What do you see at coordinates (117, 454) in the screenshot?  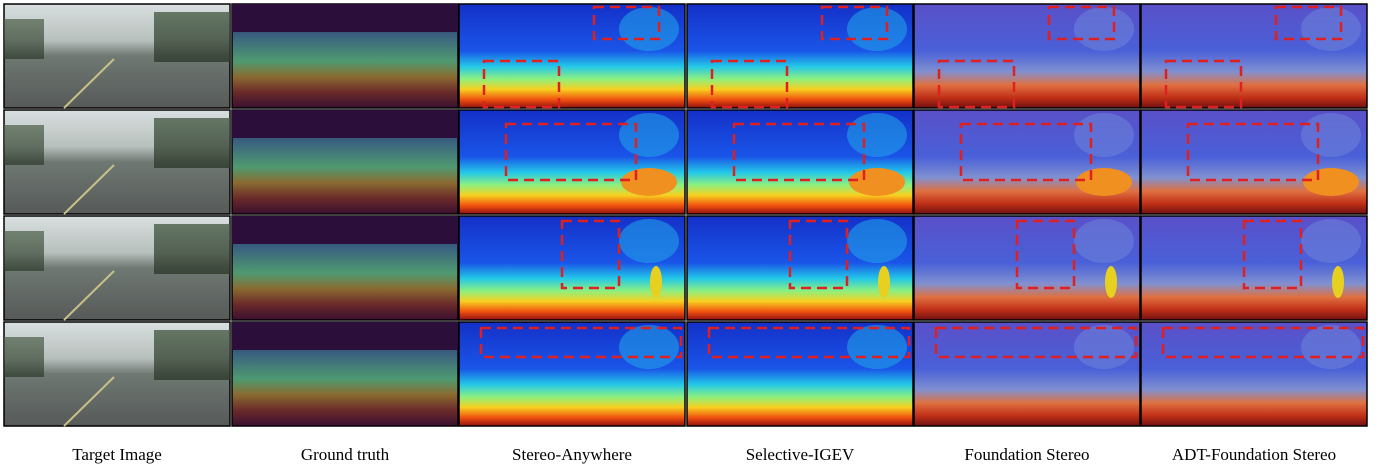 I see `column-label: Target Image` at bounding box center [117, 454].